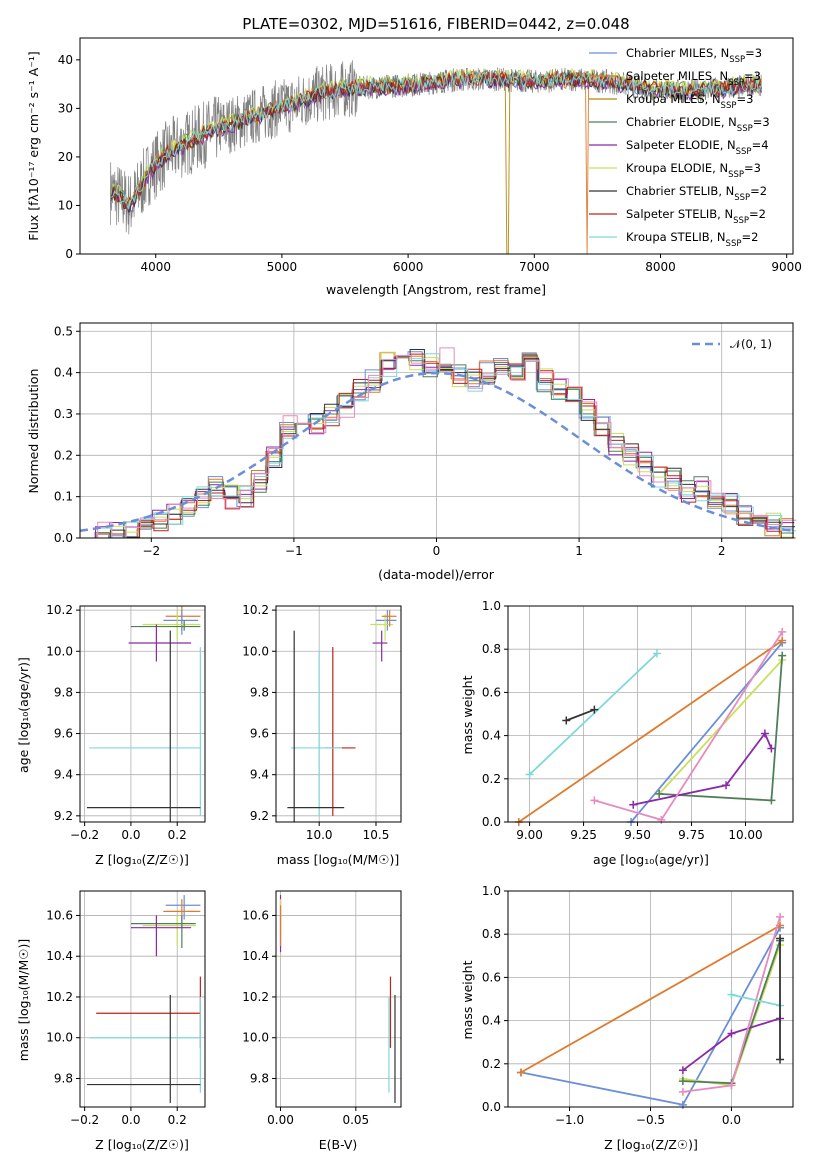 This screenshot has width=819, height=1170. I want to click on y-tick-label: 0.8, so click(491, 934).